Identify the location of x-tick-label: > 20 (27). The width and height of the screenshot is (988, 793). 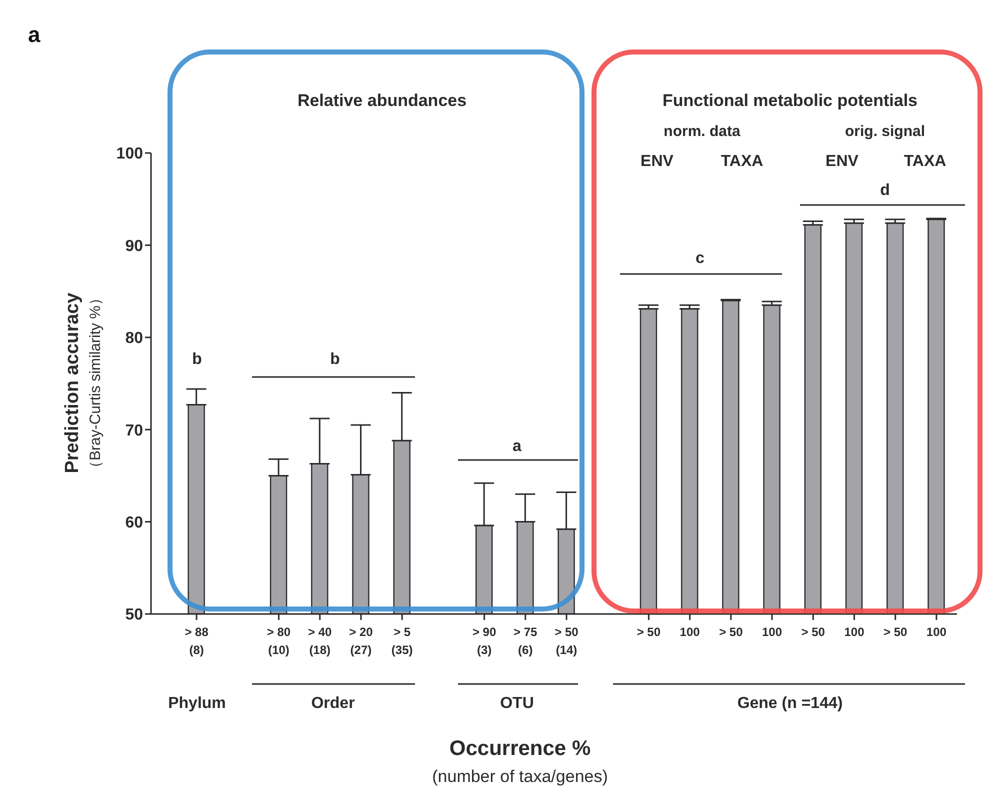
(361, 641).